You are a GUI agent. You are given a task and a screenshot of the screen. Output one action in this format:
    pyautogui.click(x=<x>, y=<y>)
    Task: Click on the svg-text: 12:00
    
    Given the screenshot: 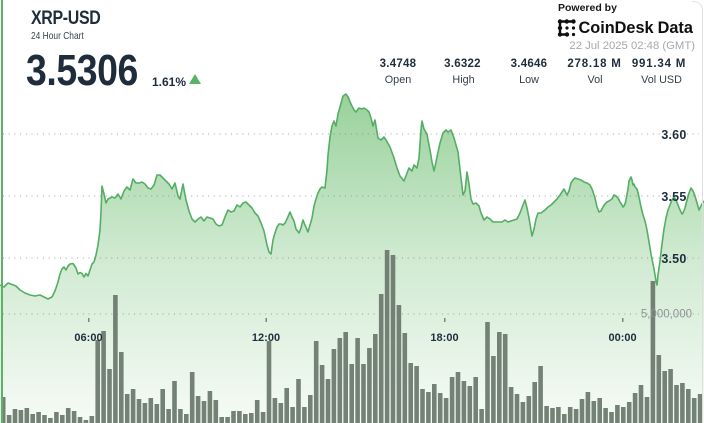 What is the action you would take?
    pyautogui.click(x=266, y=338)
    